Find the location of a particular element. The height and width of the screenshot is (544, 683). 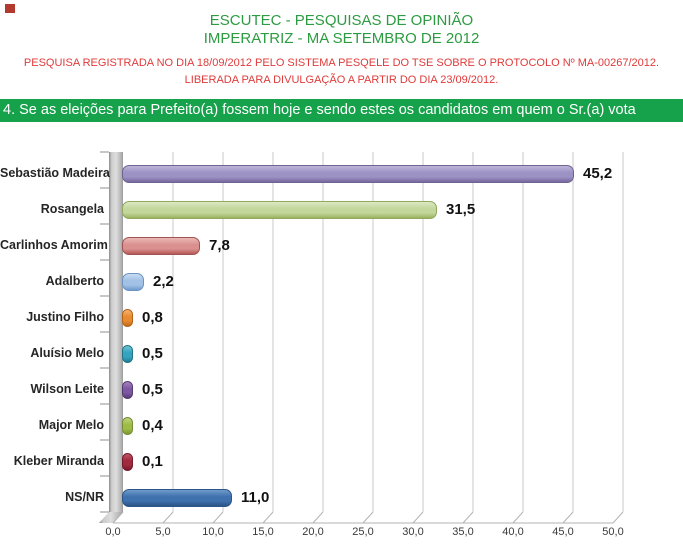

category-label-3: Carlinhos Amorim is located at coordinates (54, 245).